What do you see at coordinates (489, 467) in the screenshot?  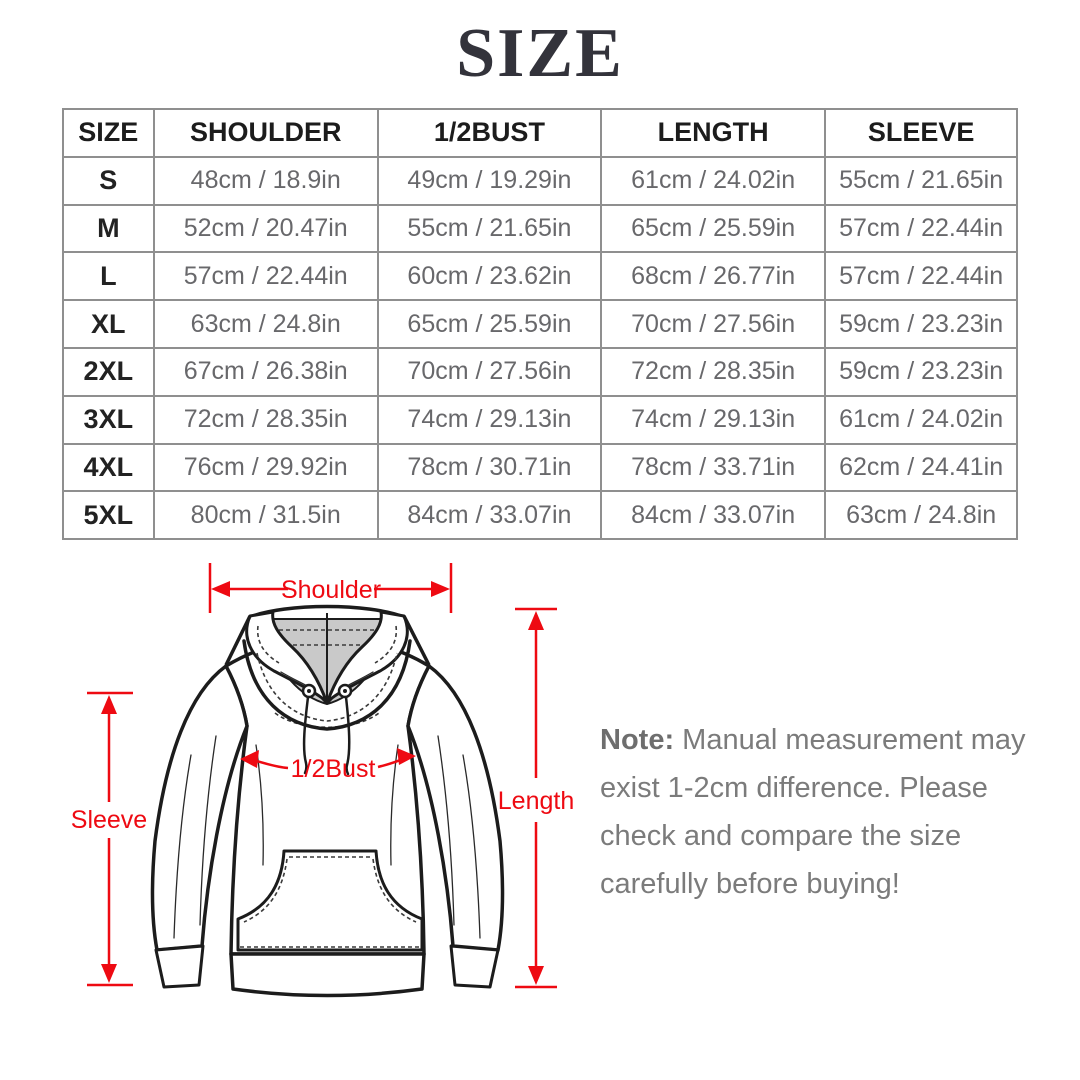 I see `bust-cell: 78cm / 30.71in` at bounding box center [489, 467].